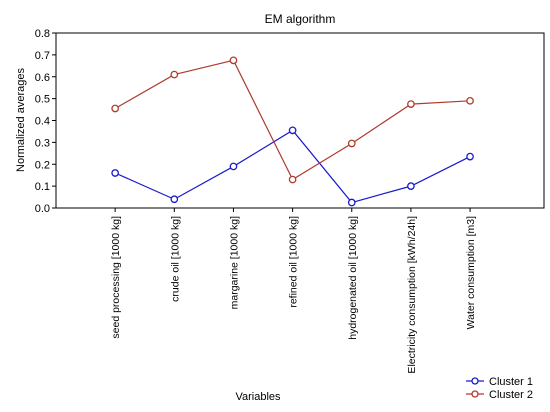  I want to click on y-tick-label: 0.0, so click(42, 209).